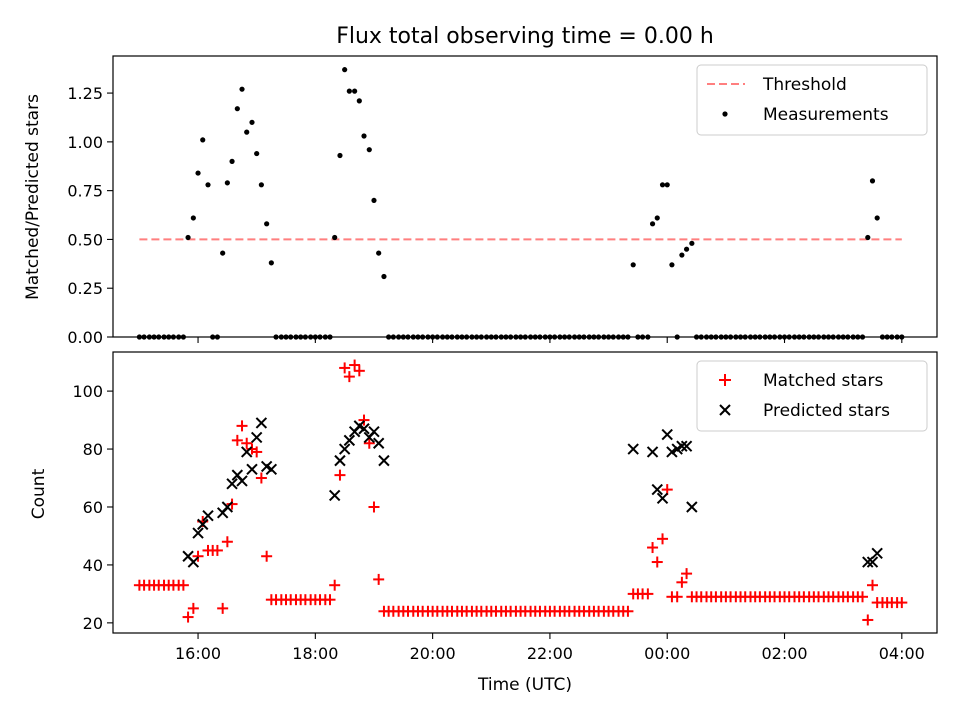  I want to click on chart-title: Flux total observing time = 0.00 h, so click(525, 36).